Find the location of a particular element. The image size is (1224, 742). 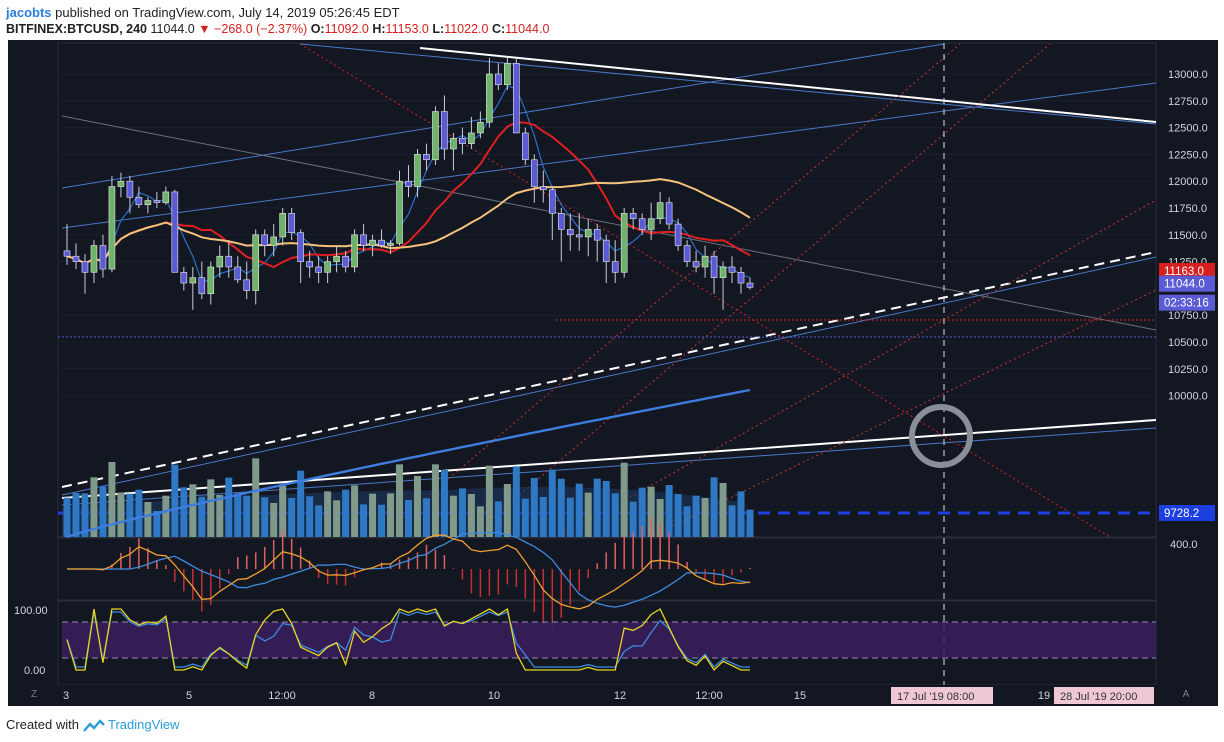

last-price-label-bg is located at coordinates (1187, 283).